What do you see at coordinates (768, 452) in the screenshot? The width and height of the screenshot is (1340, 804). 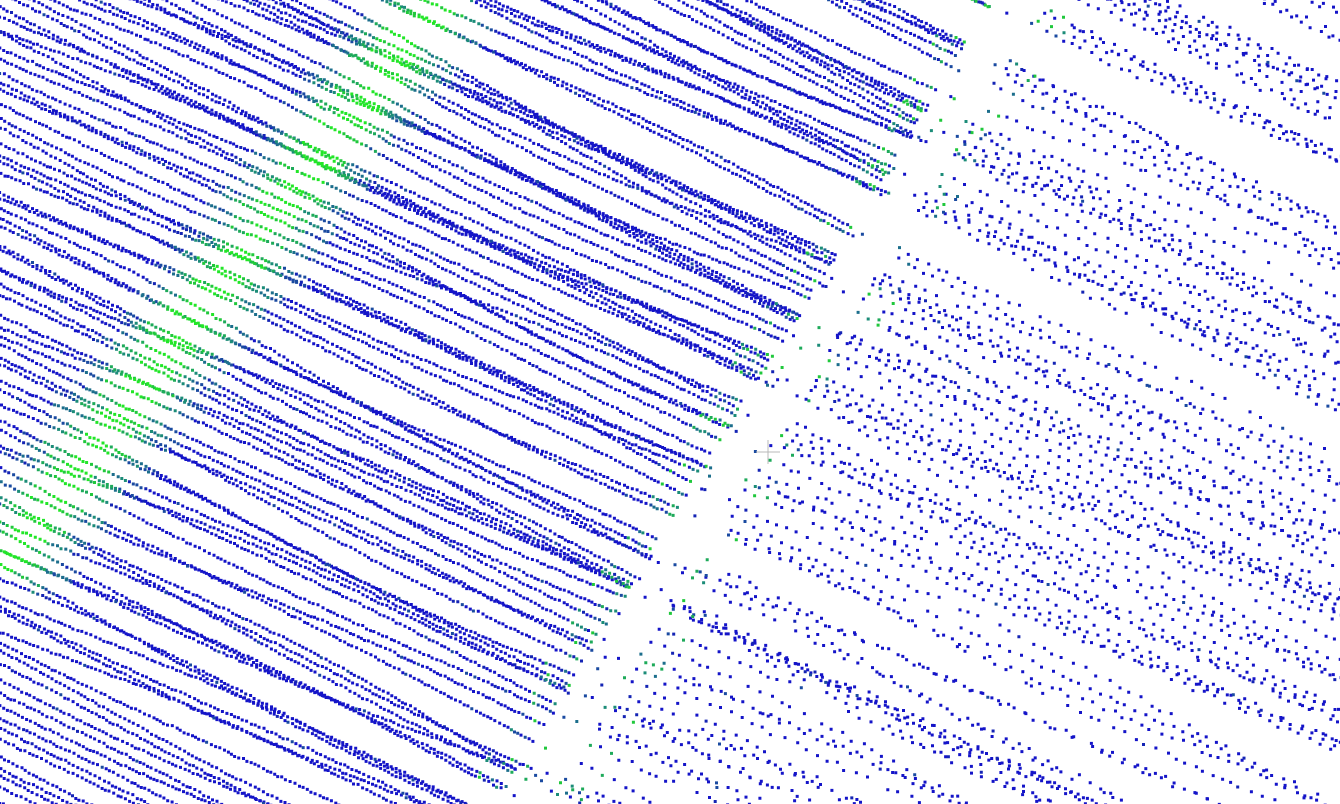 I see `crosshair` at bounding box center [768, 452].